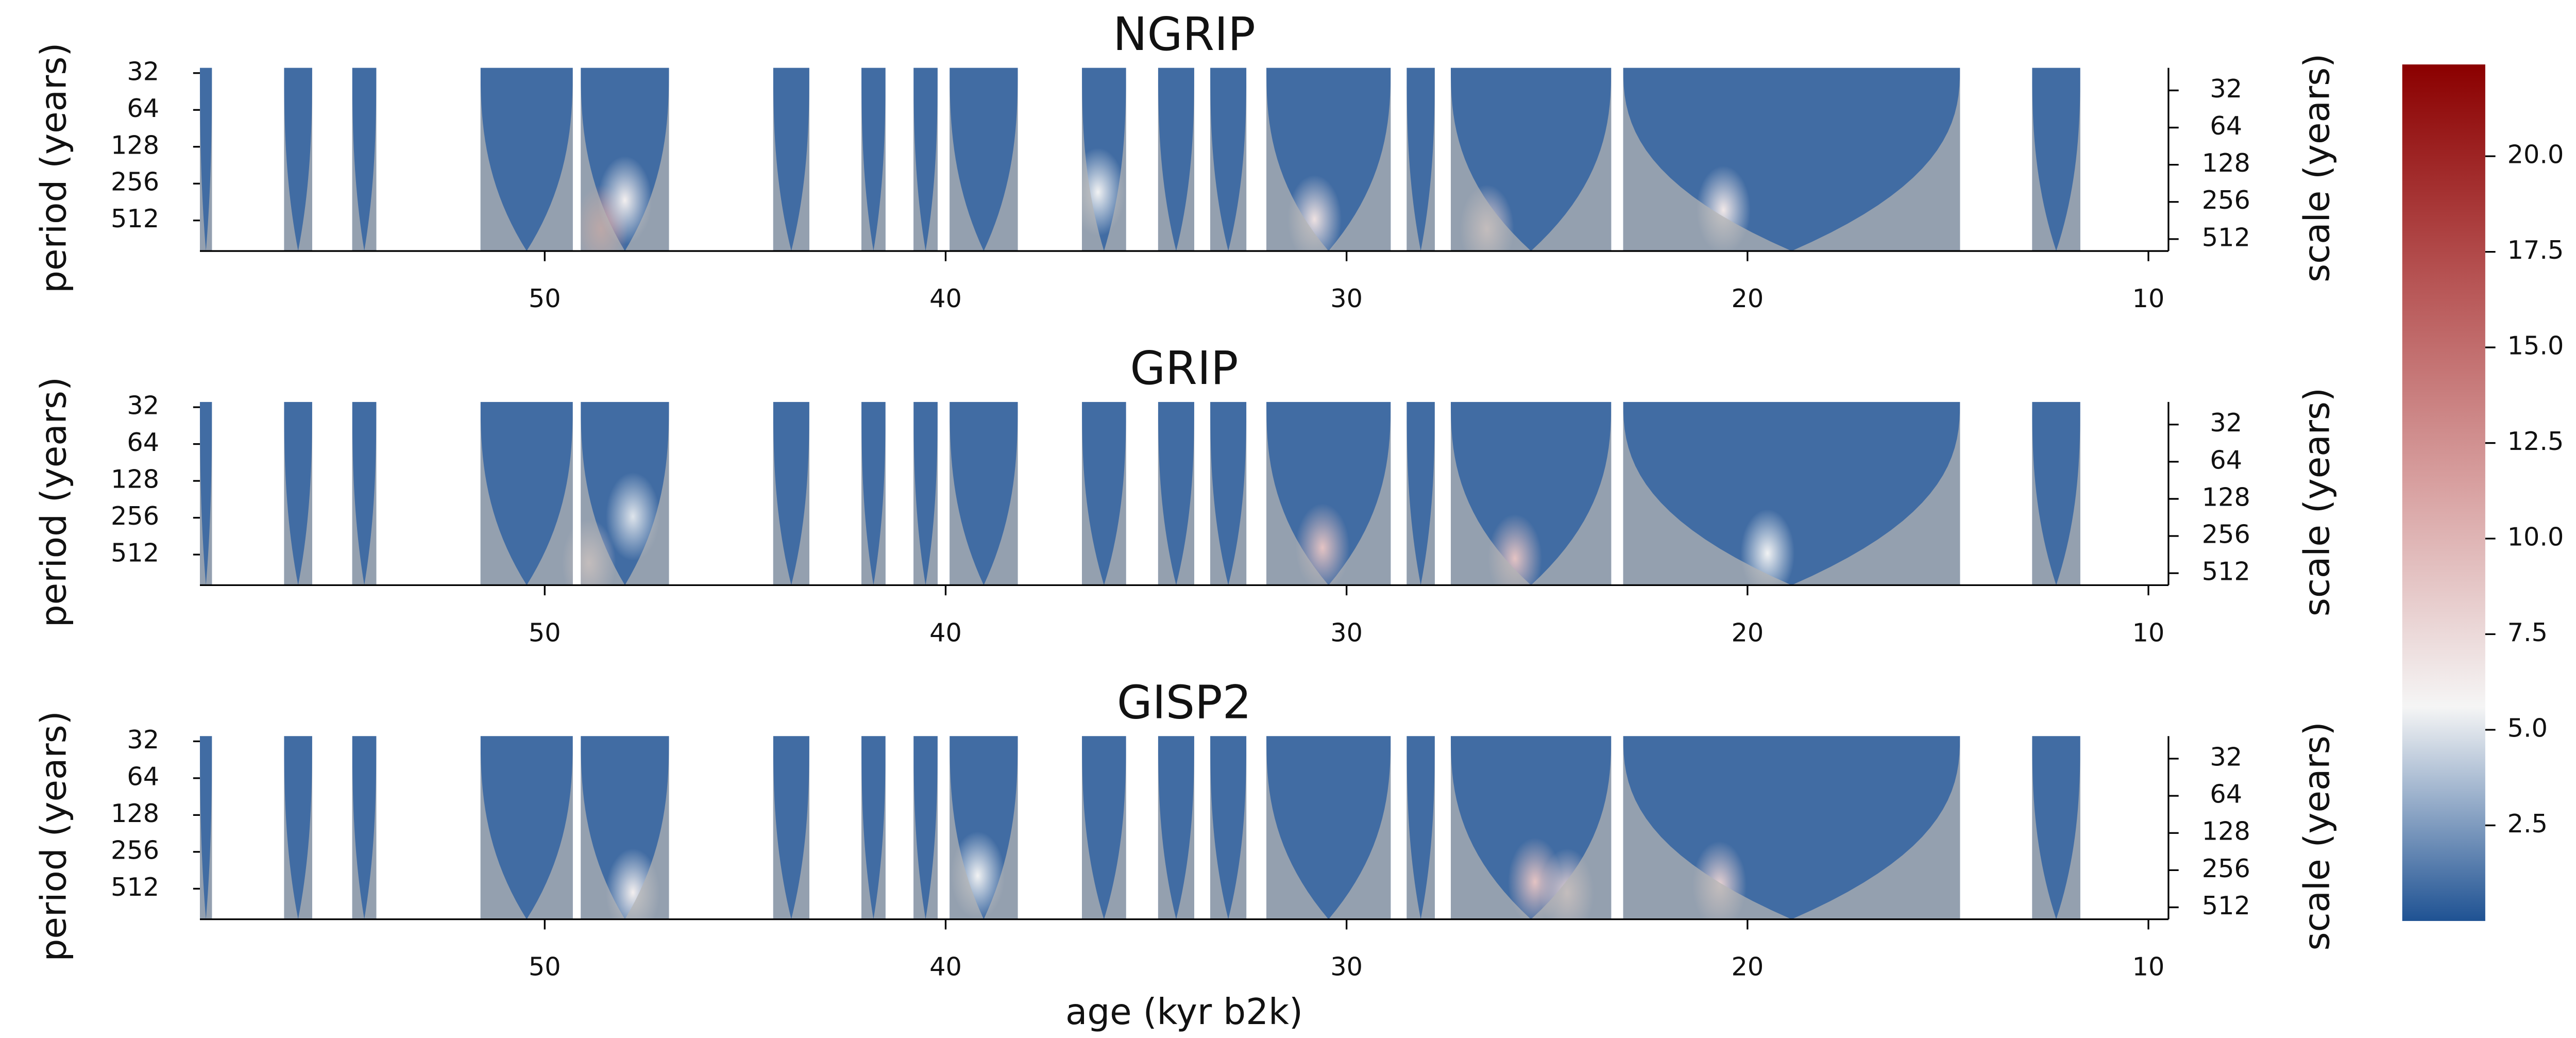 Image resolution: width=2576 pixels, height=1038 pixels. Describe the element at coordinates (1184, 368) in the screenshot. I see `panel-title: GRIP` at that location.